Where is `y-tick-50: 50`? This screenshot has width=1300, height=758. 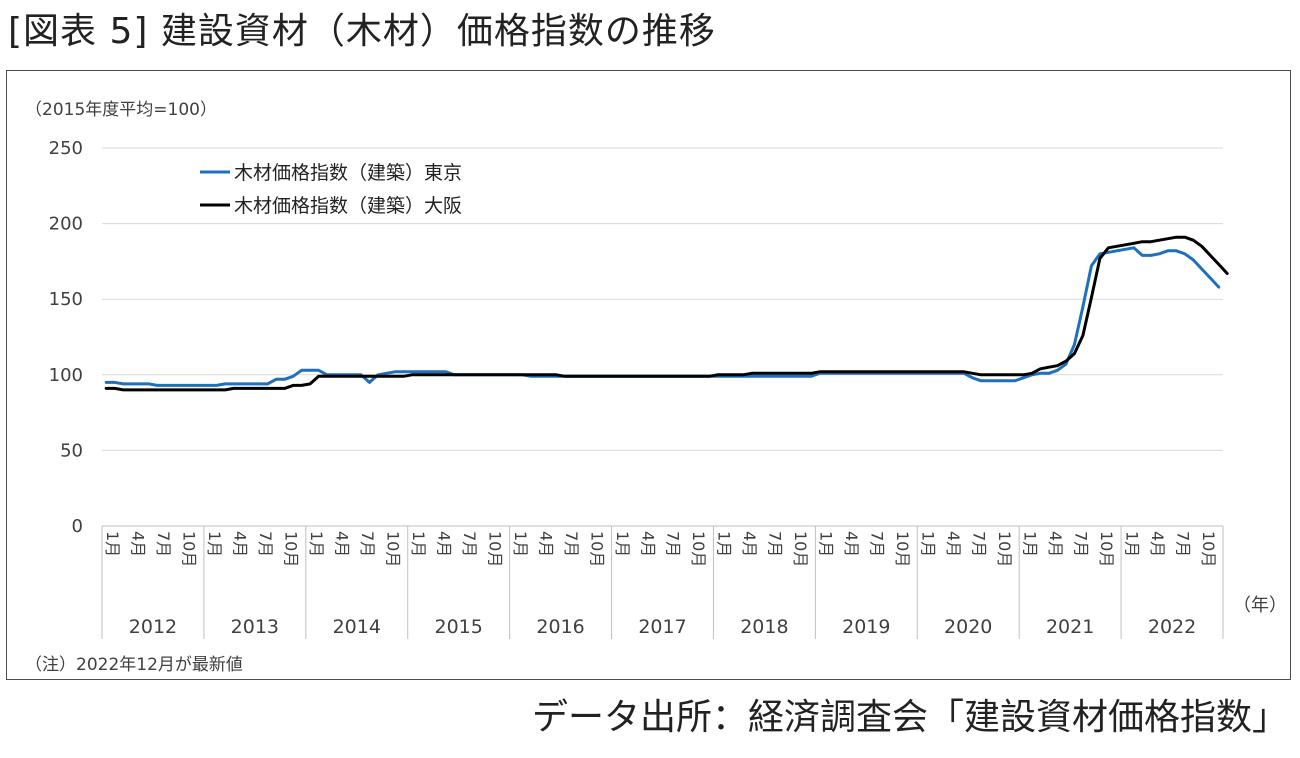
y-tick-50: 50 is located at coordinates (71, 450).